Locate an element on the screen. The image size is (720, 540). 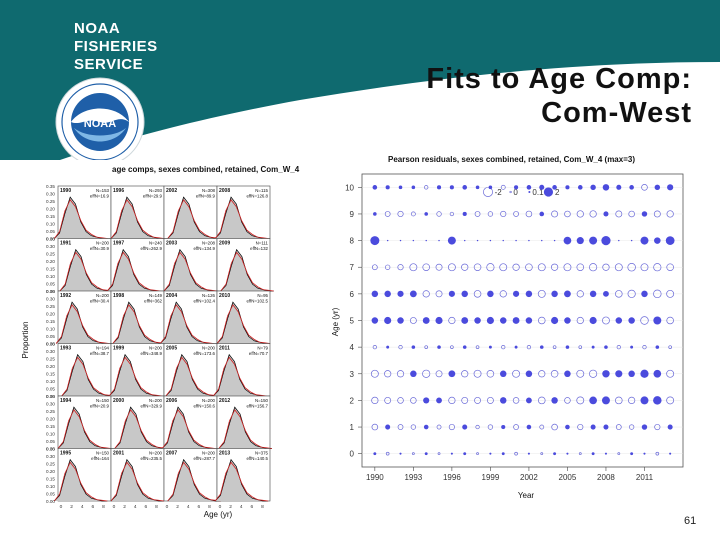
age-comp-y-tick-label: 0.05 is located at coordinates (50, 284).